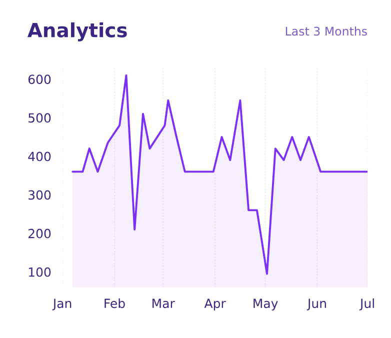 This screenshot has width=391, height=338. What do you see at coordinates (215, 304) in the screenshot?
I see `x-tick-label: Apr` at bounding box center [215, 304].